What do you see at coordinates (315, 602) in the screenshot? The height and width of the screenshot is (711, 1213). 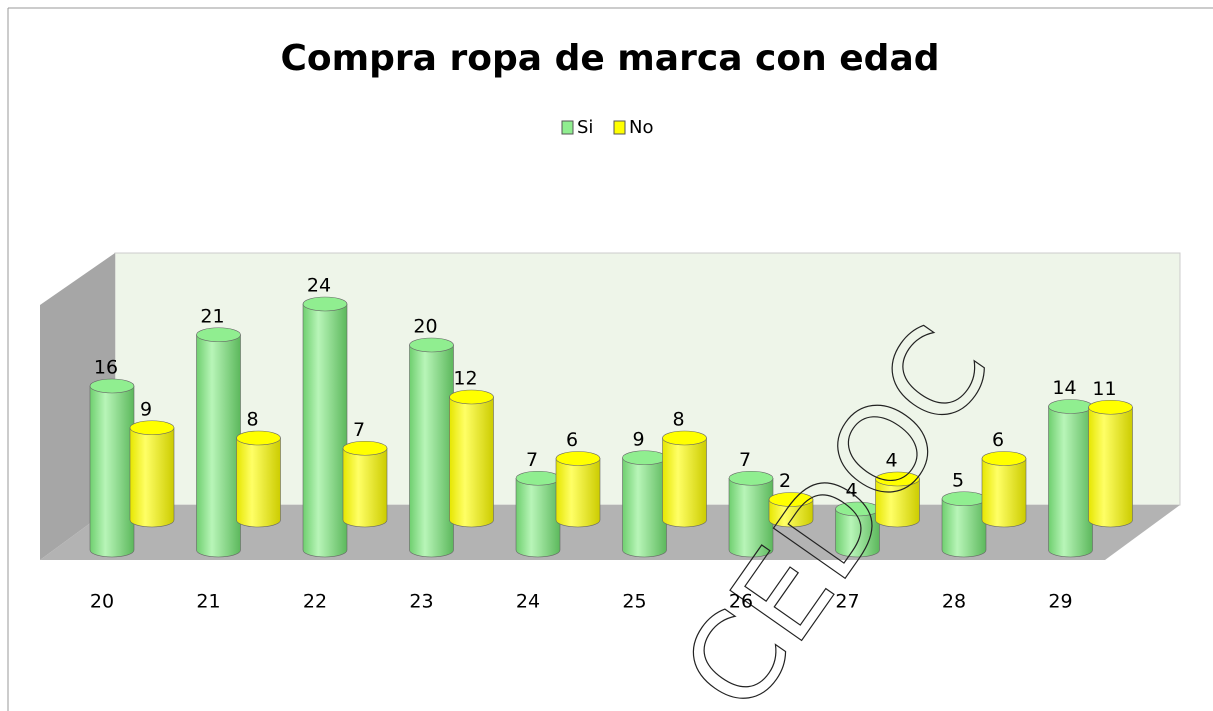 I see `x-tick-label: 22` at bounding box center [315, 602].